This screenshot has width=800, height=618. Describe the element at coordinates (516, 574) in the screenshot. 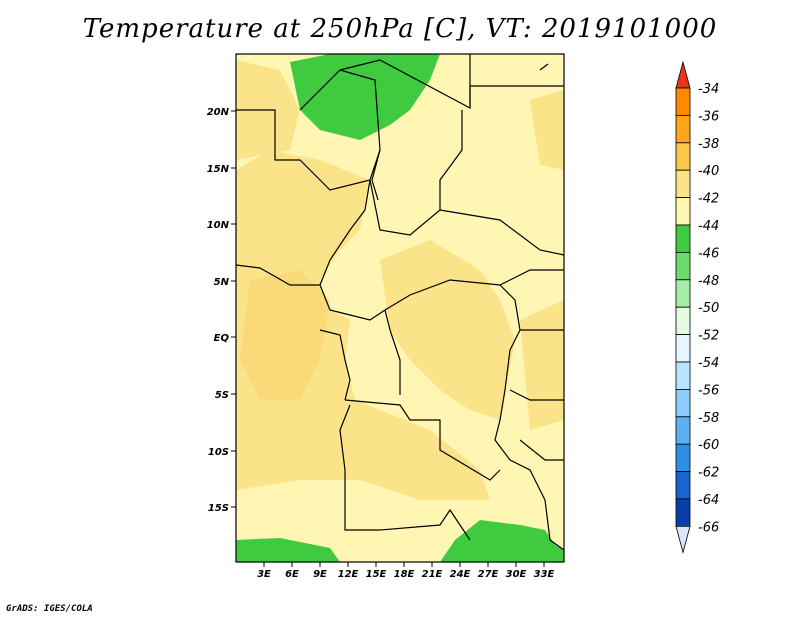

I see `lon-tick-label: 30E` at that location.